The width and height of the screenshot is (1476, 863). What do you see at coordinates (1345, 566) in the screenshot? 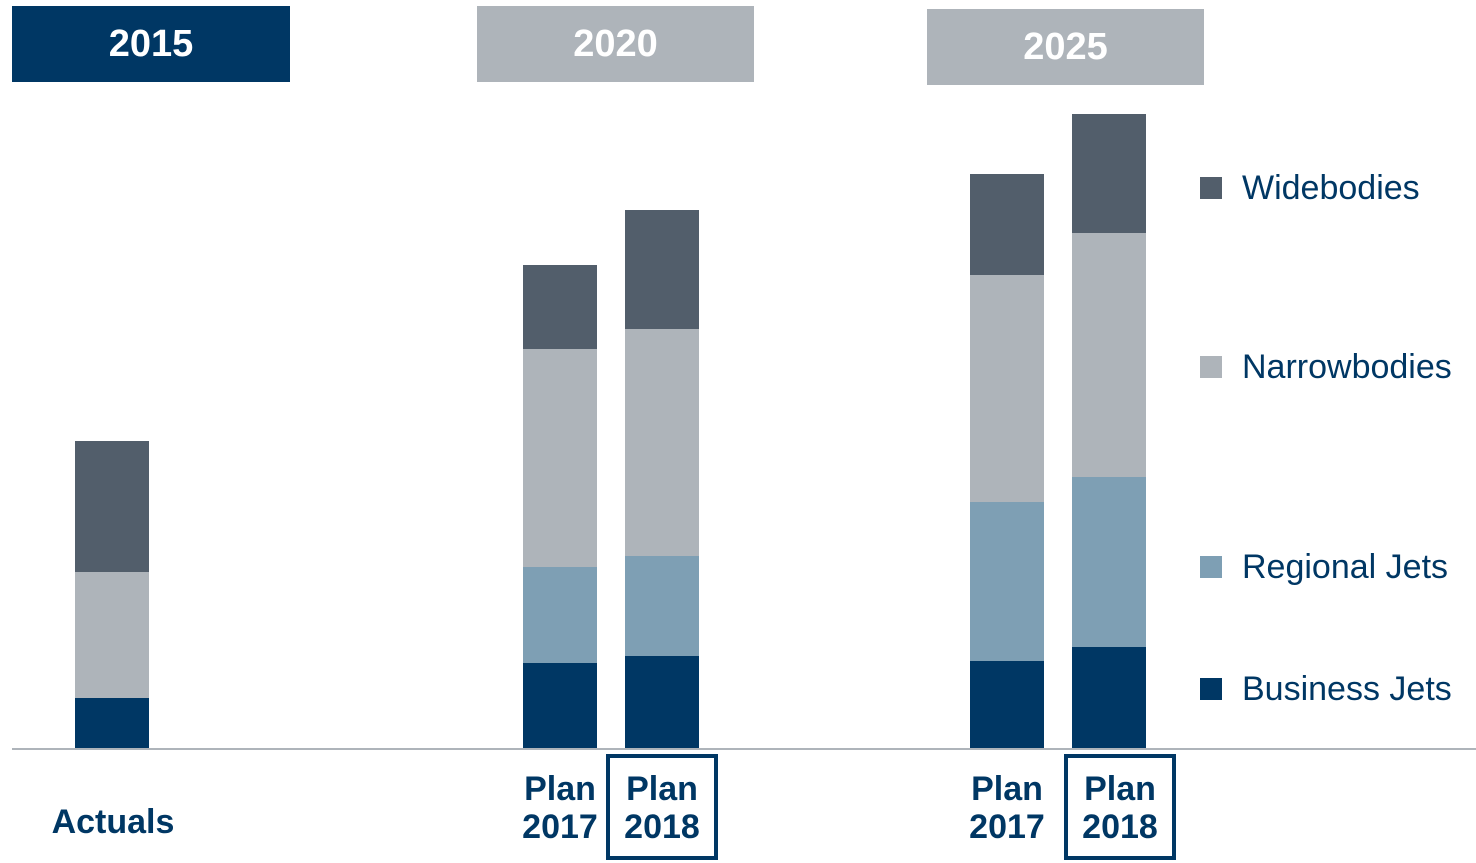
I see `legend-label: Regional Jets` at bounding box center [1345, 566].